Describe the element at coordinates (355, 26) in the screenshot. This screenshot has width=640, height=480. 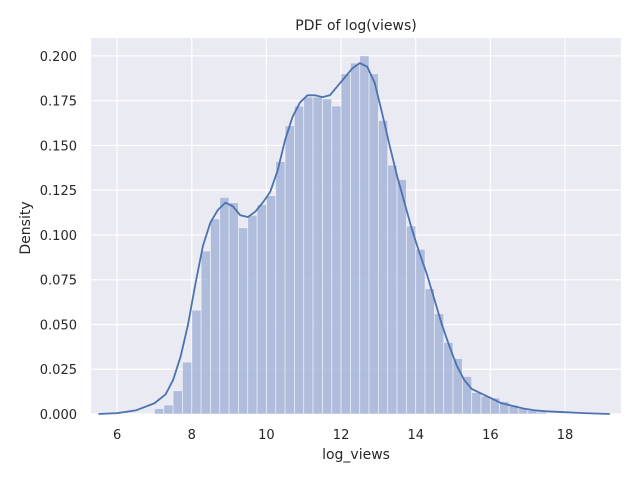
I see `chart-title: PDF of log(views)` at that location.